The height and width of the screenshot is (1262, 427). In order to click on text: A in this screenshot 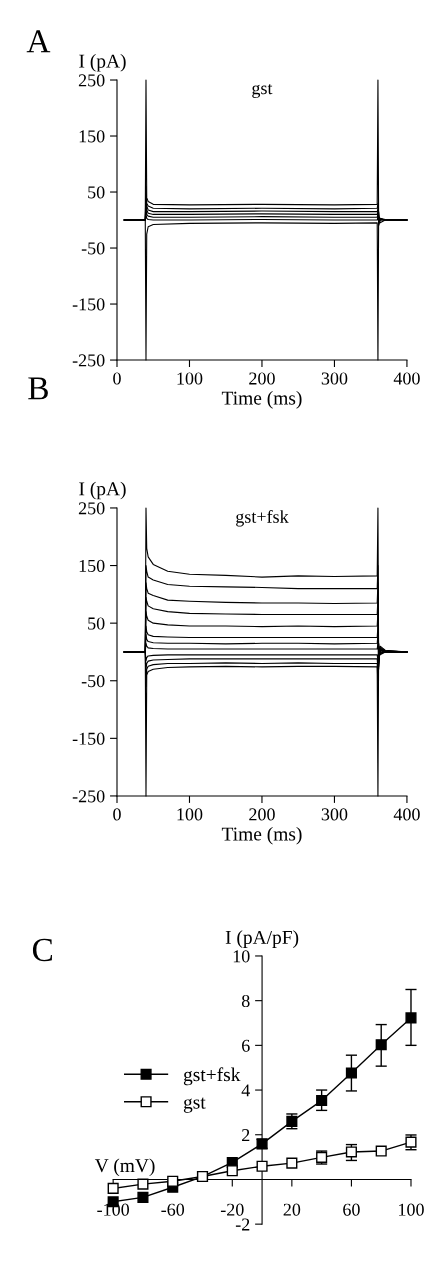, I will do `click(38, 41)`.